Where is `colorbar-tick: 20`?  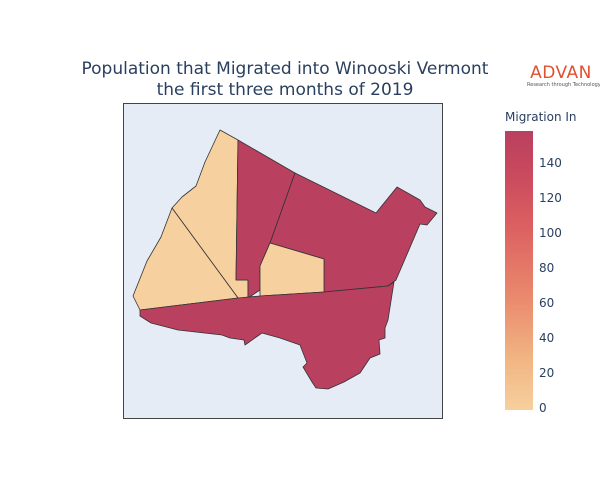
colorbar-tick: 20 is located at coordinates (547, 373).